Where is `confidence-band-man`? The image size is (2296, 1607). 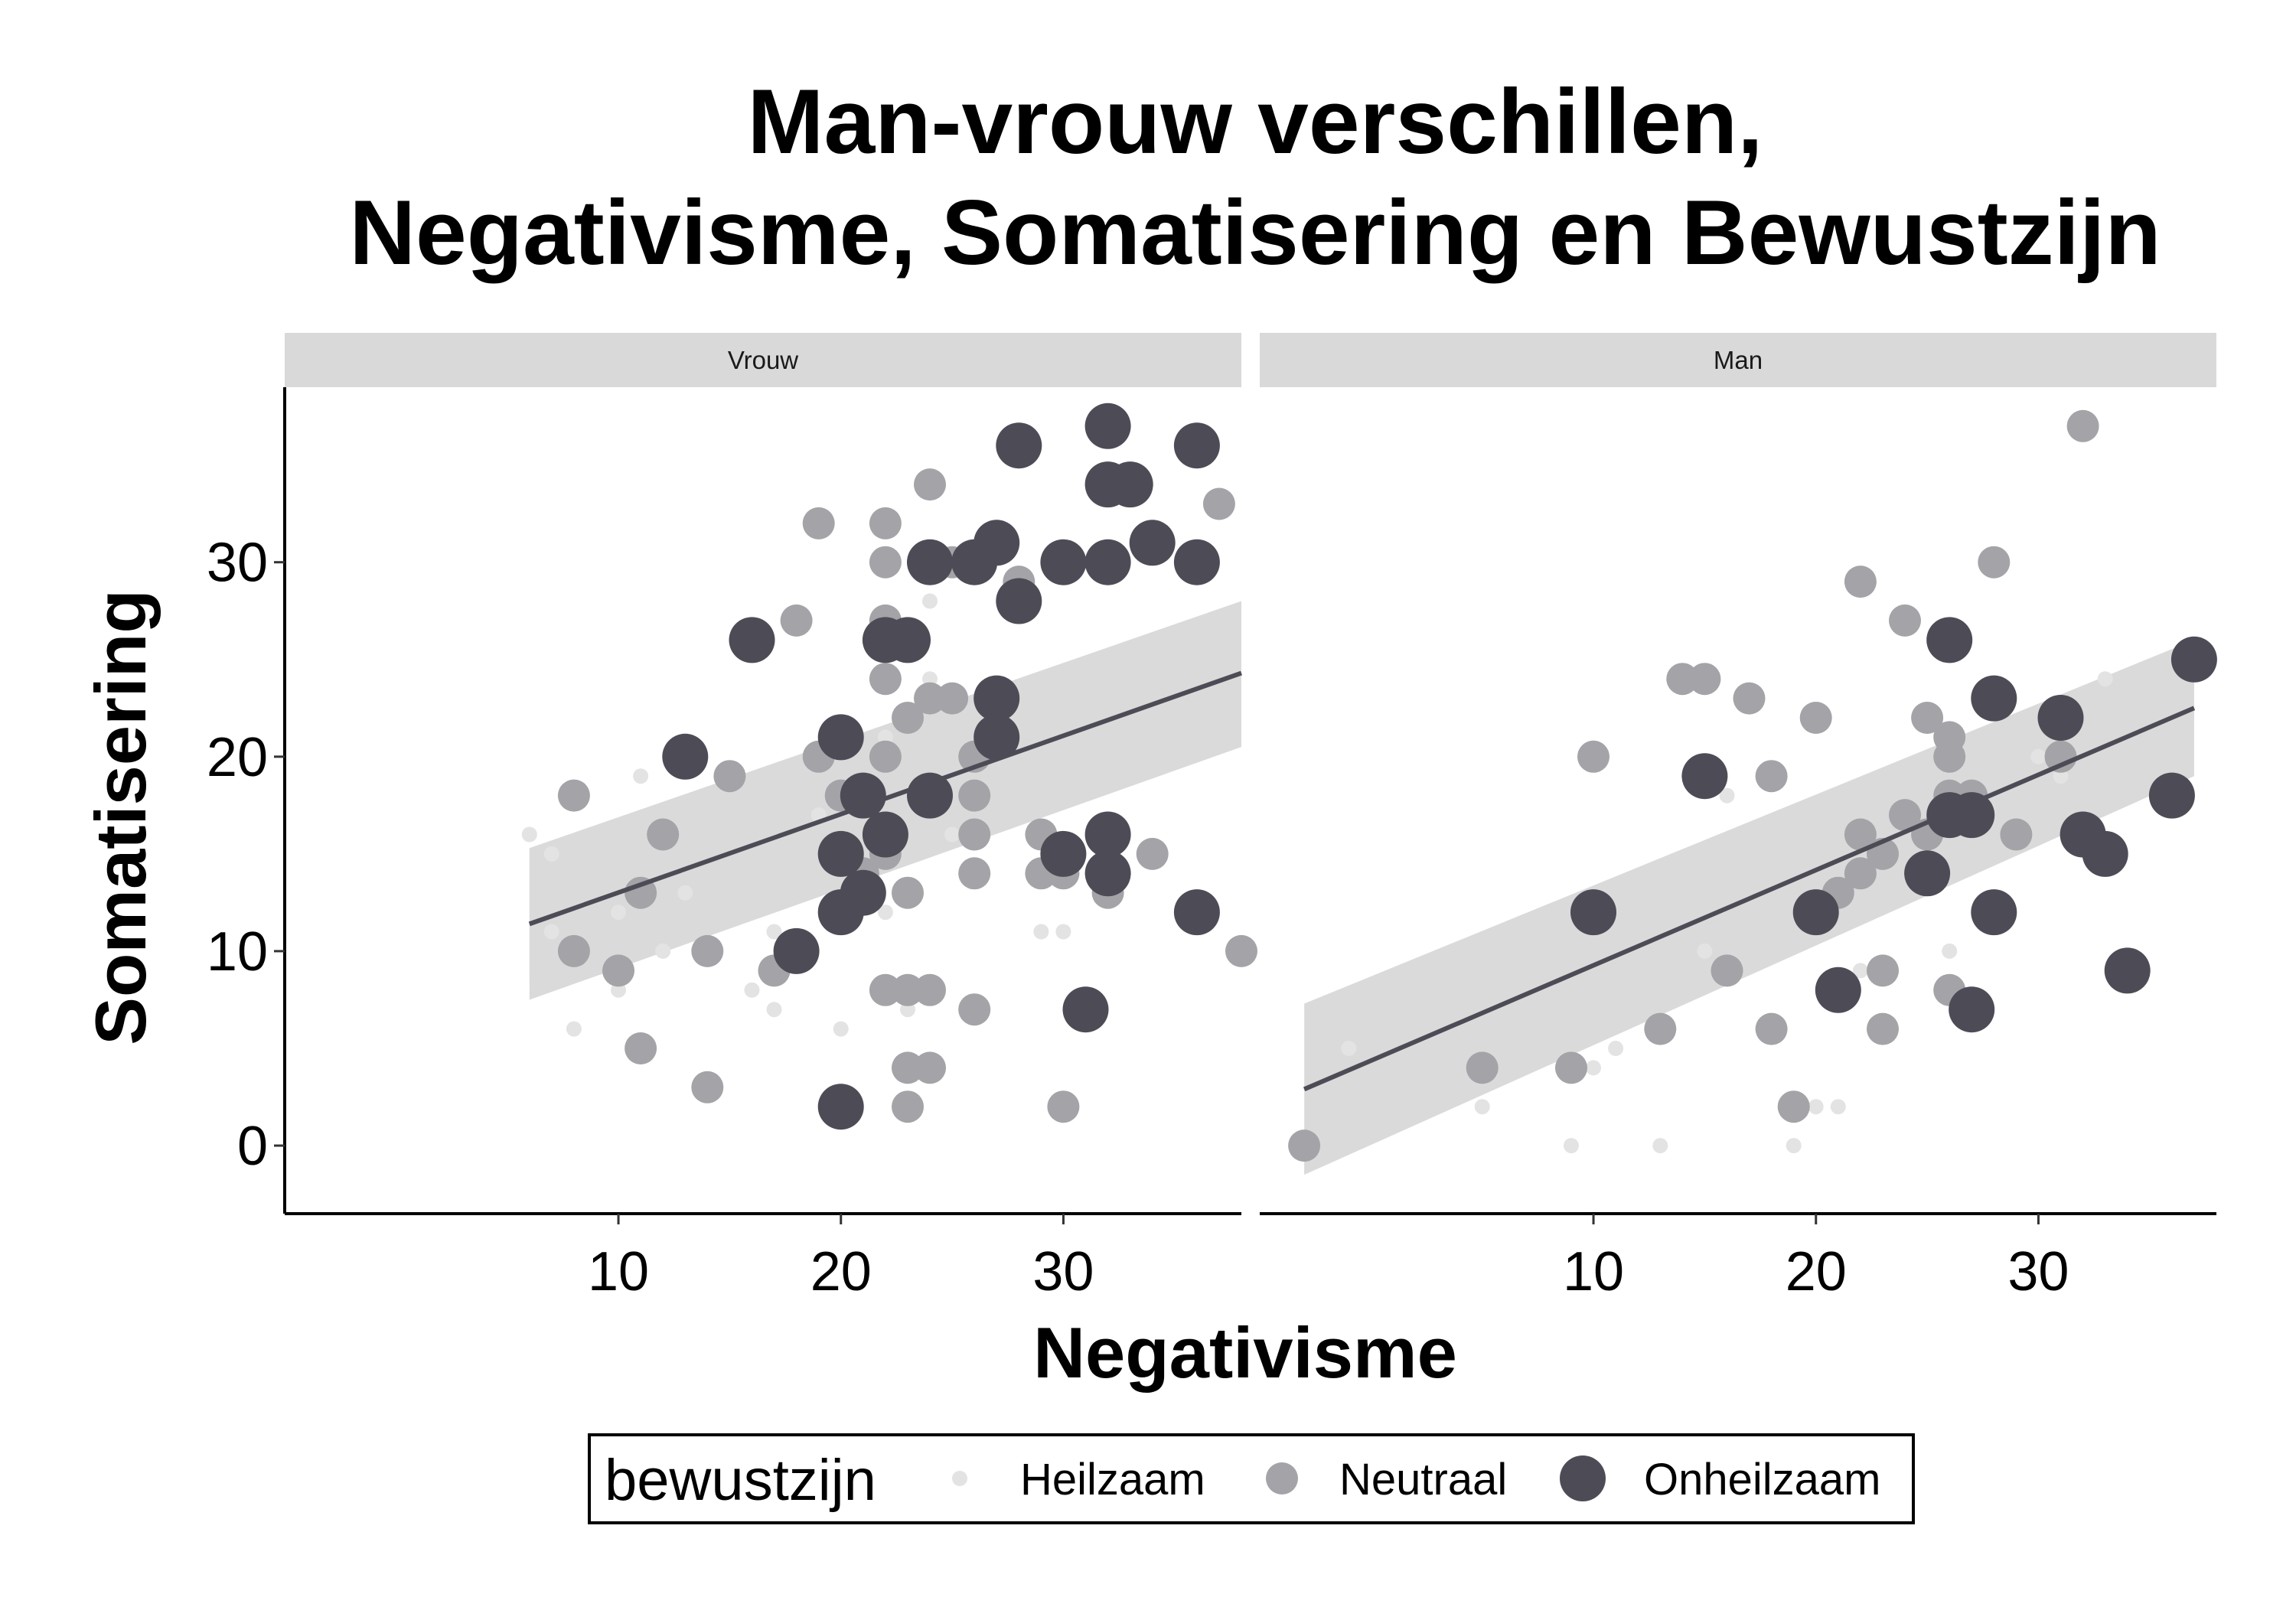
confidence-band-man is located at coordinates (1749, 908).